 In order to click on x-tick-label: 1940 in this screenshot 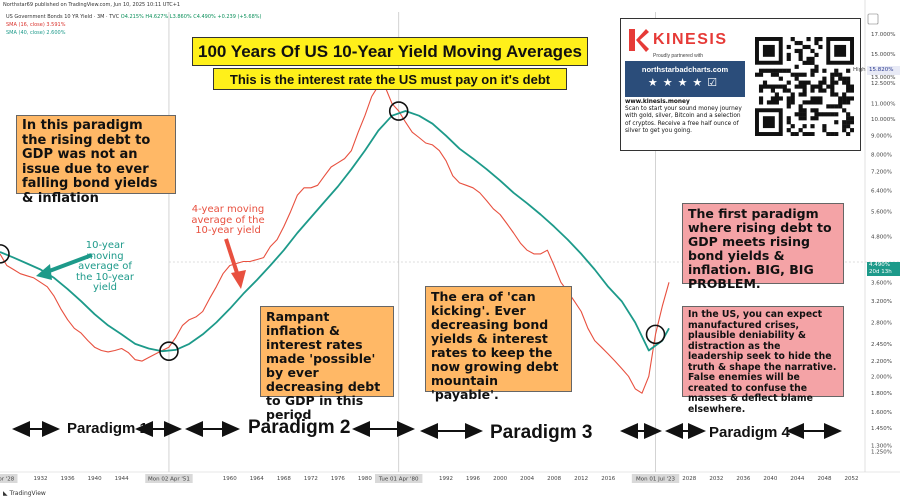, I will do `click(95, 479)`.